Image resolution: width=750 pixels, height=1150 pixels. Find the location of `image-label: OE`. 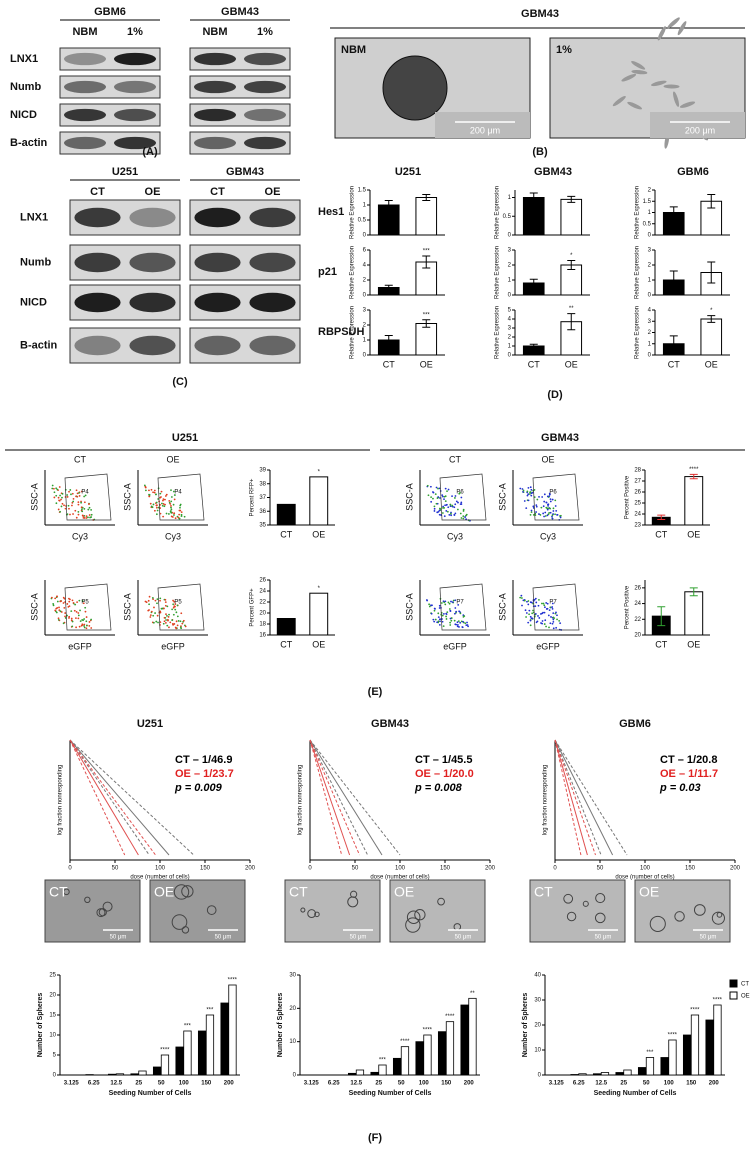

image-label: OE is located at coordinates (404, 892).